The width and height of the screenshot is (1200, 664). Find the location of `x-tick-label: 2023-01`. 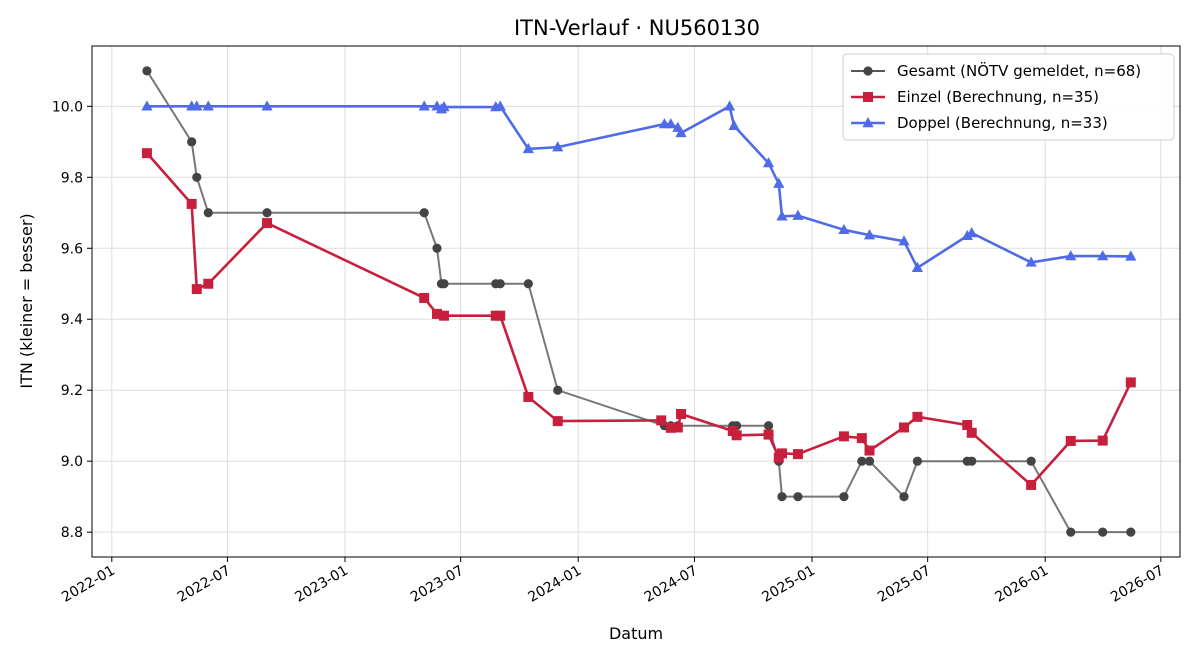

x-tick-label: 2023-01 is located at coordinates (321, 584).